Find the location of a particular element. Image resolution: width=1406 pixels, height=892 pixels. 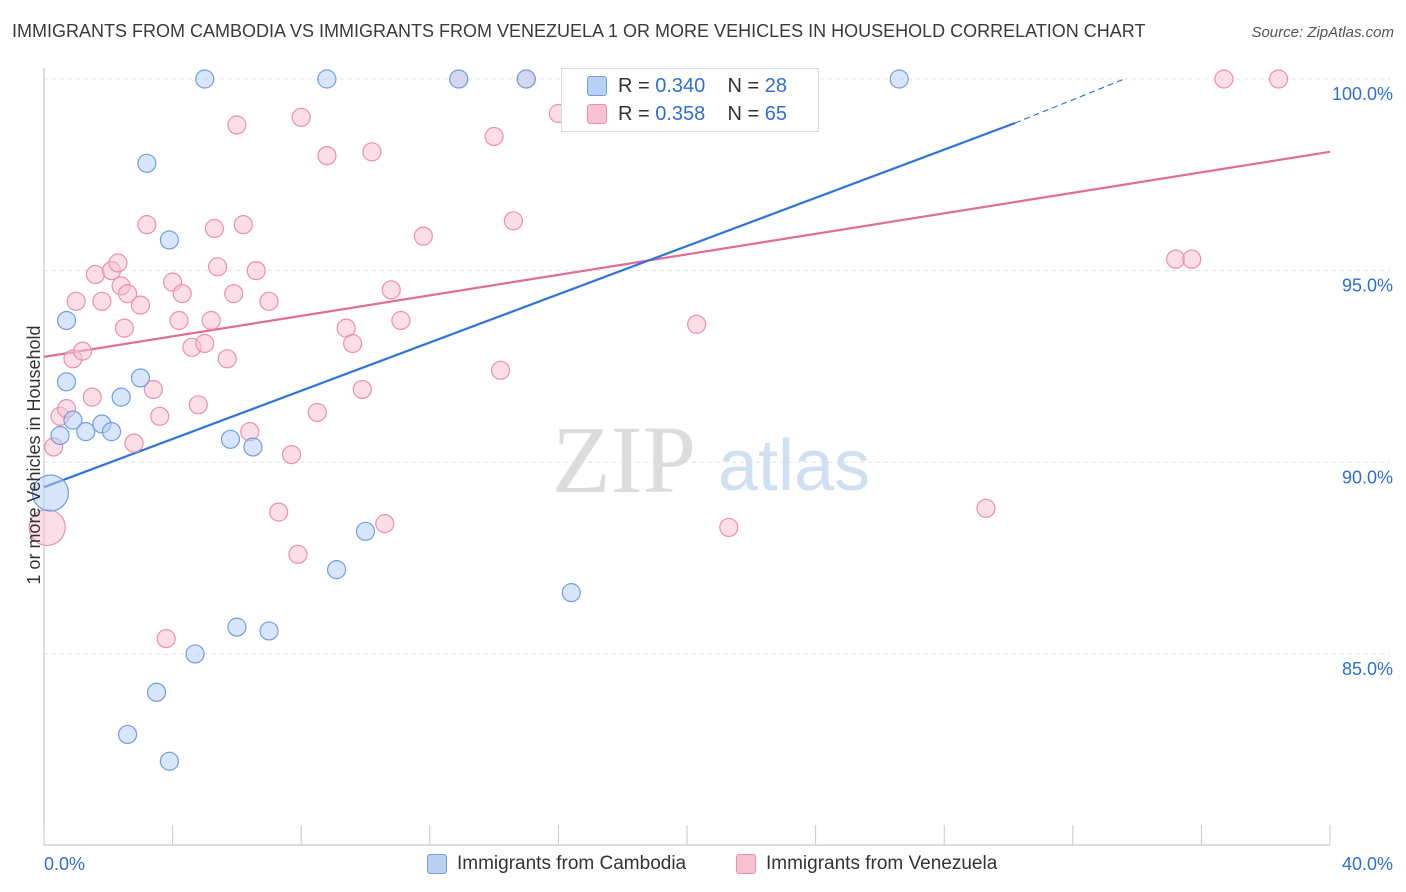

y-tick-label: 95.0% is located at coordinates (1367, 286).